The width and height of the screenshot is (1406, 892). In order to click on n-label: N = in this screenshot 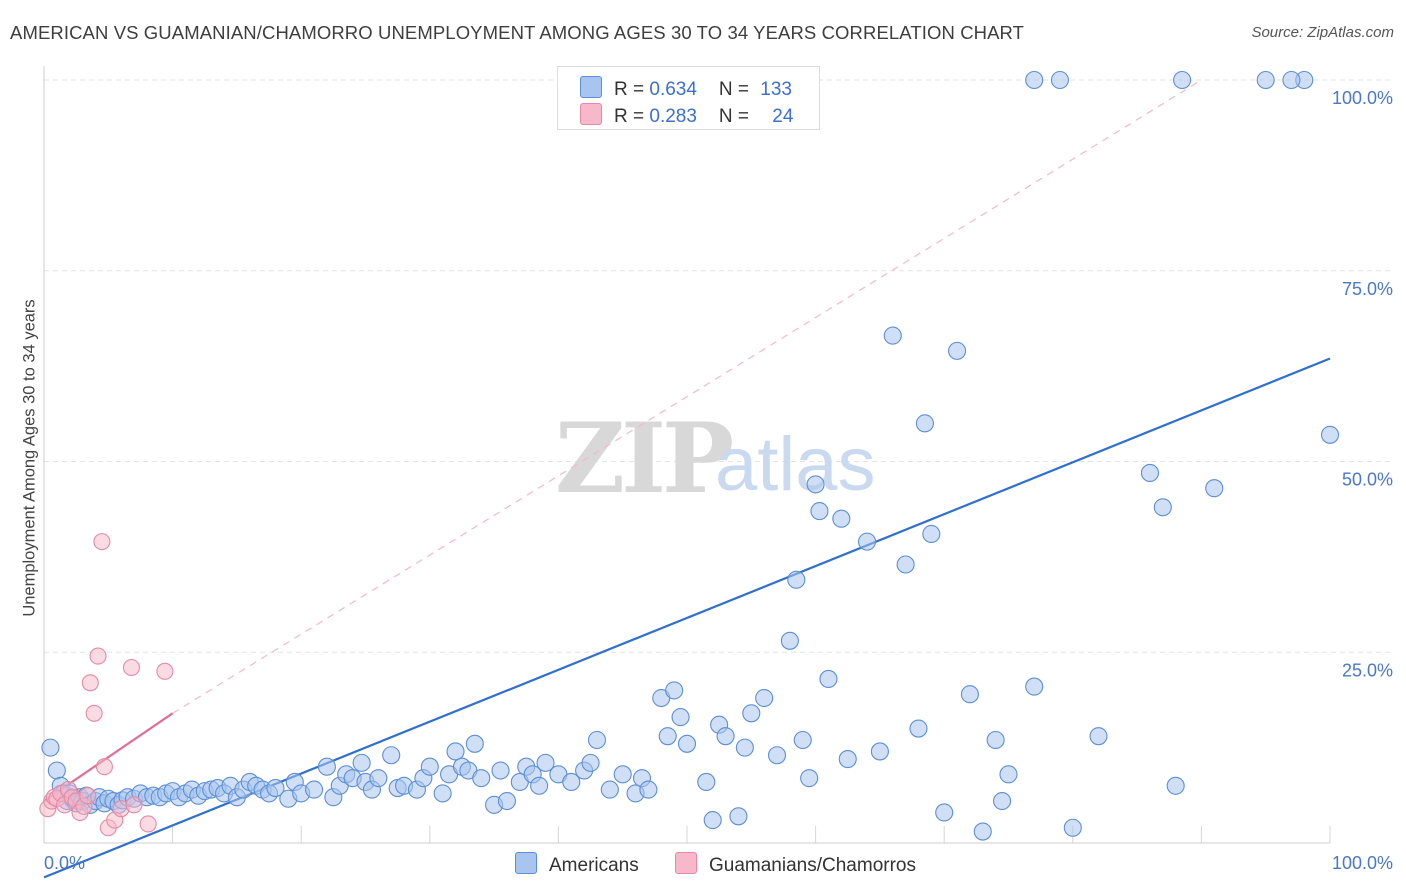, I will do `click(736, 116)`.